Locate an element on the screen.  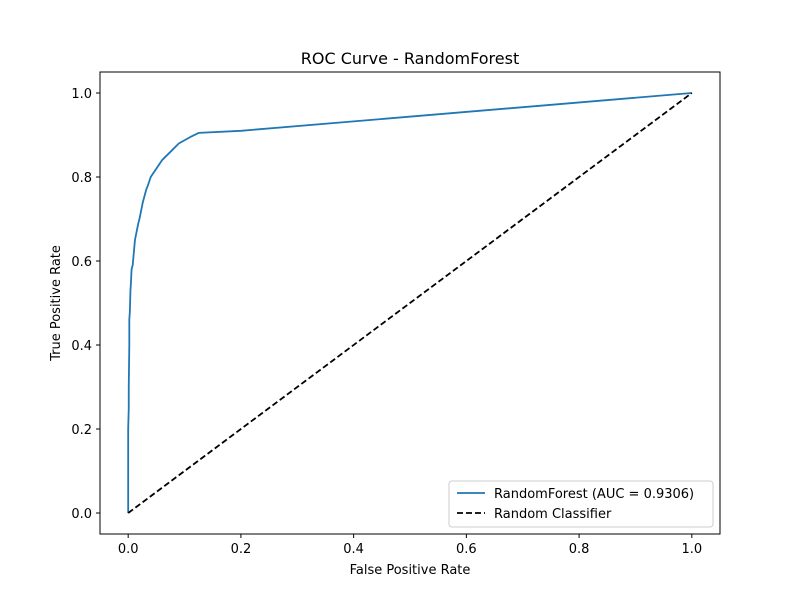
y-axis: 0.0 0.2 0.4 0.6 0.8 1.0 is located at coordinates (85, 304).